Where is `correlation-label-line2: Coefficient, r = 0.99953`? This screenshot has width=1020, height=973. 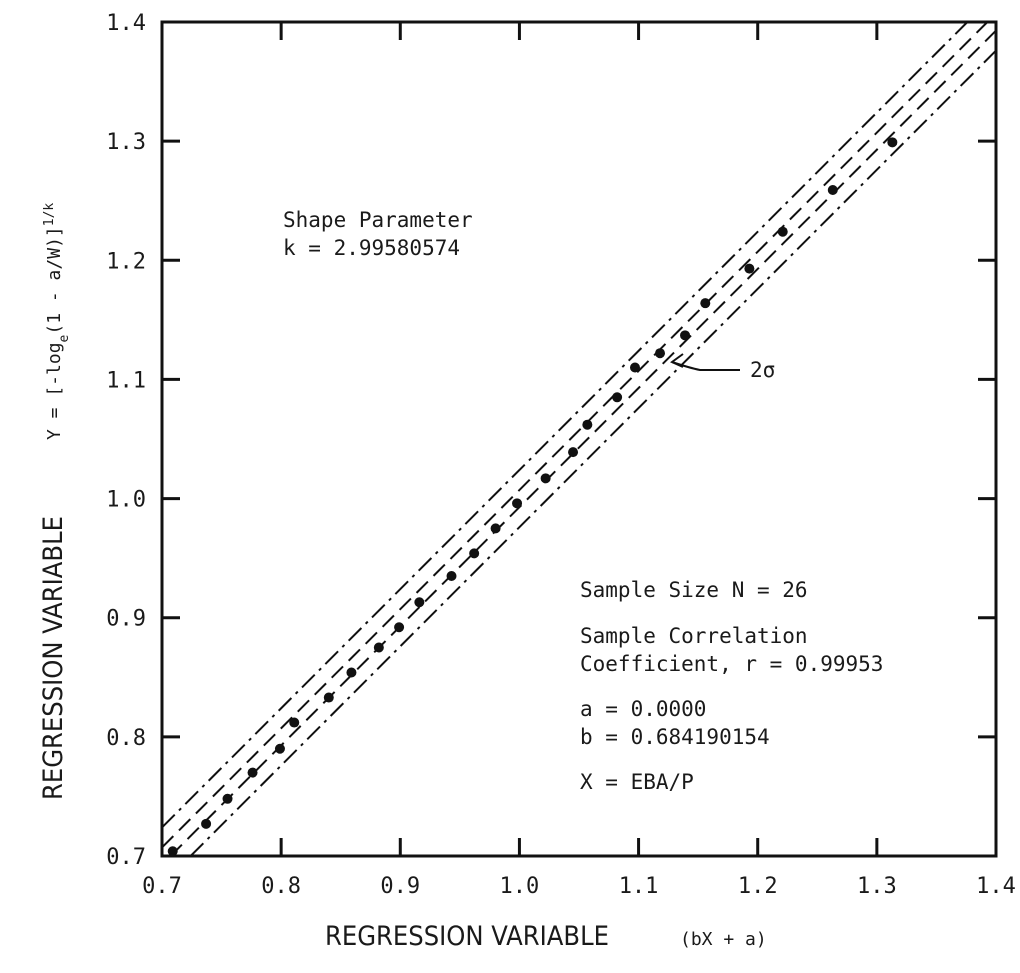 correlation-label-line2: Coefficient, r = 0.99953 is located at coordinates (731, 664).